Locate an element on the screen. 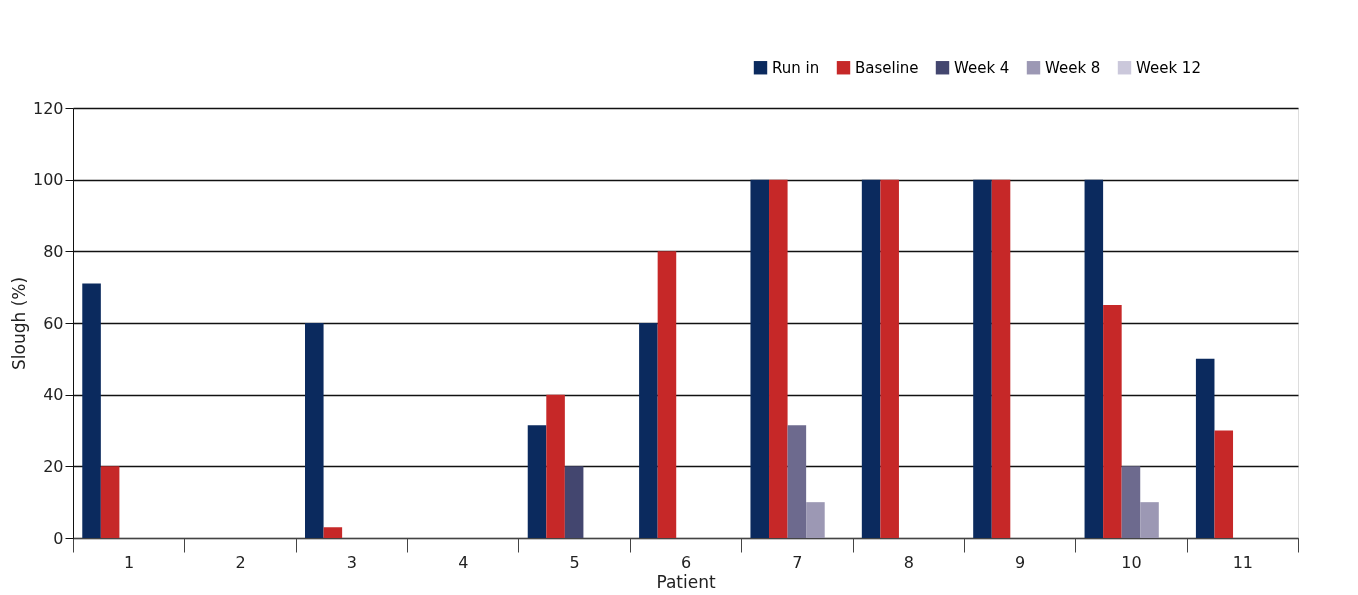 This screenshot has height=595, width=1358. legend-label: Week 8 is located at coordinates (1073, 67).